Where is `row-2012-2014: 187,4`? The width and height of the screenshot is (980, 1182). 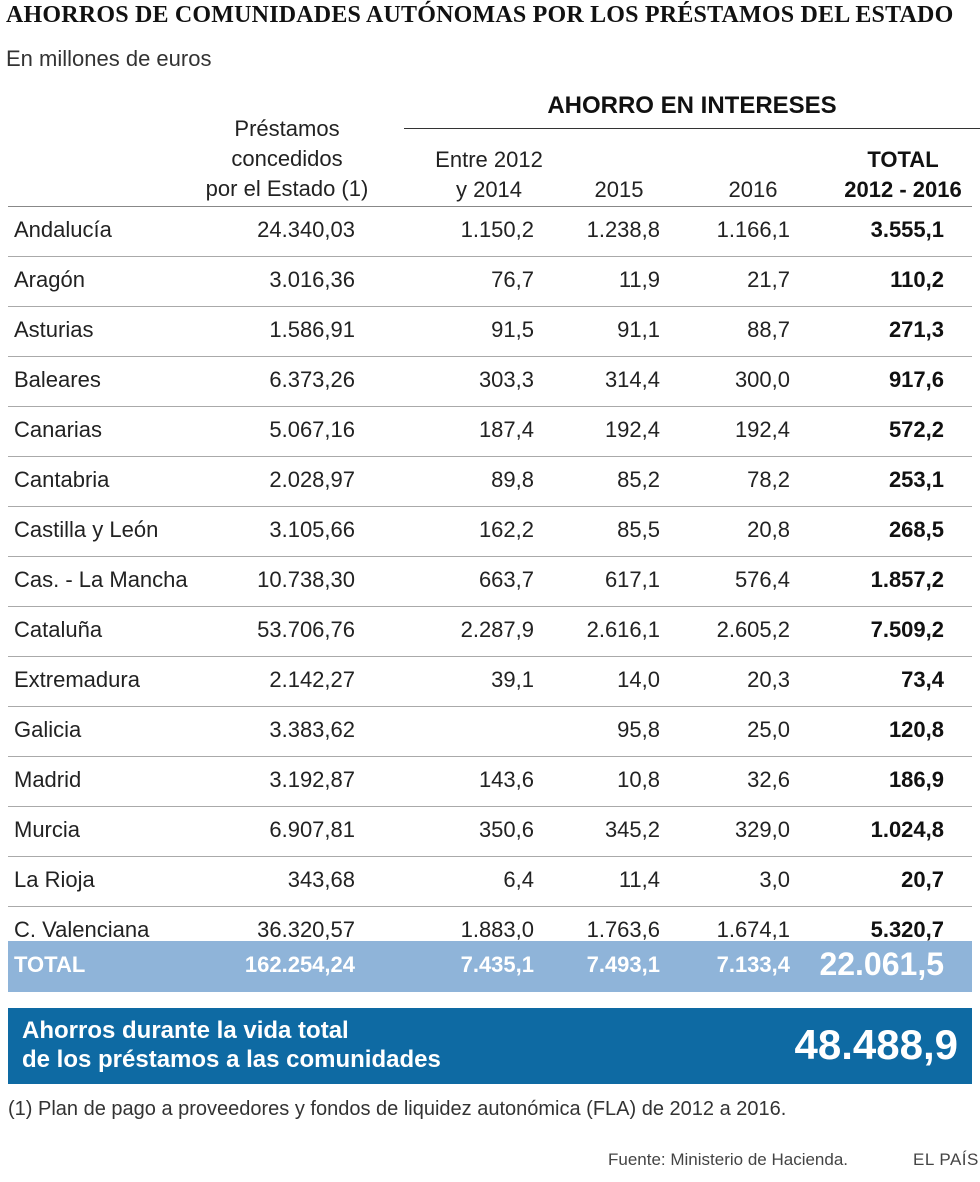
row-2012-2014: 187,4 is located at coordinates (506, 429).